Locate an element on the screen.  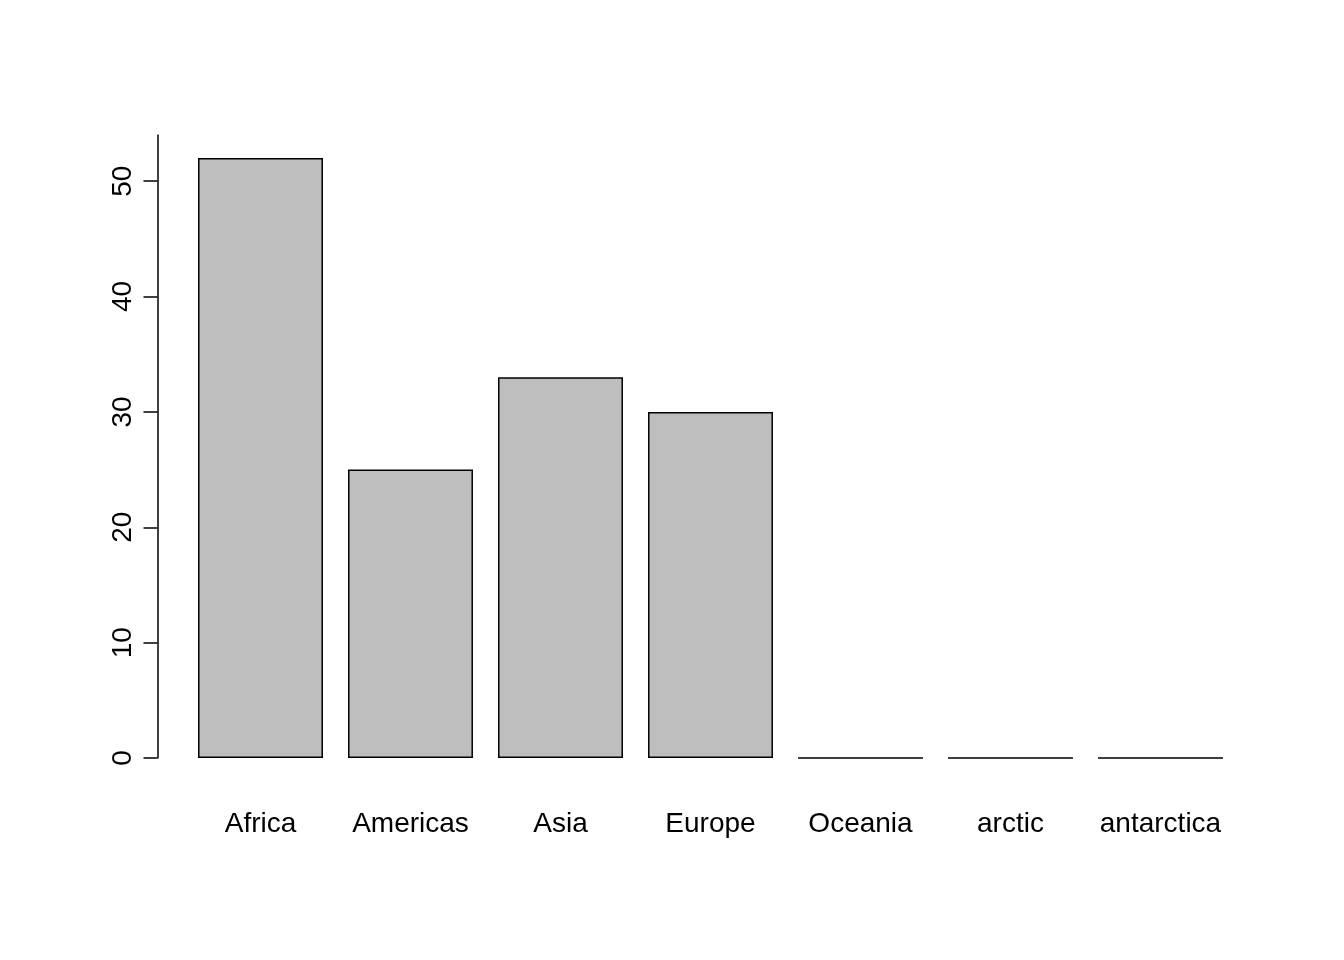
x-tick-label: antarctica is located at coordinates (1160, 822).